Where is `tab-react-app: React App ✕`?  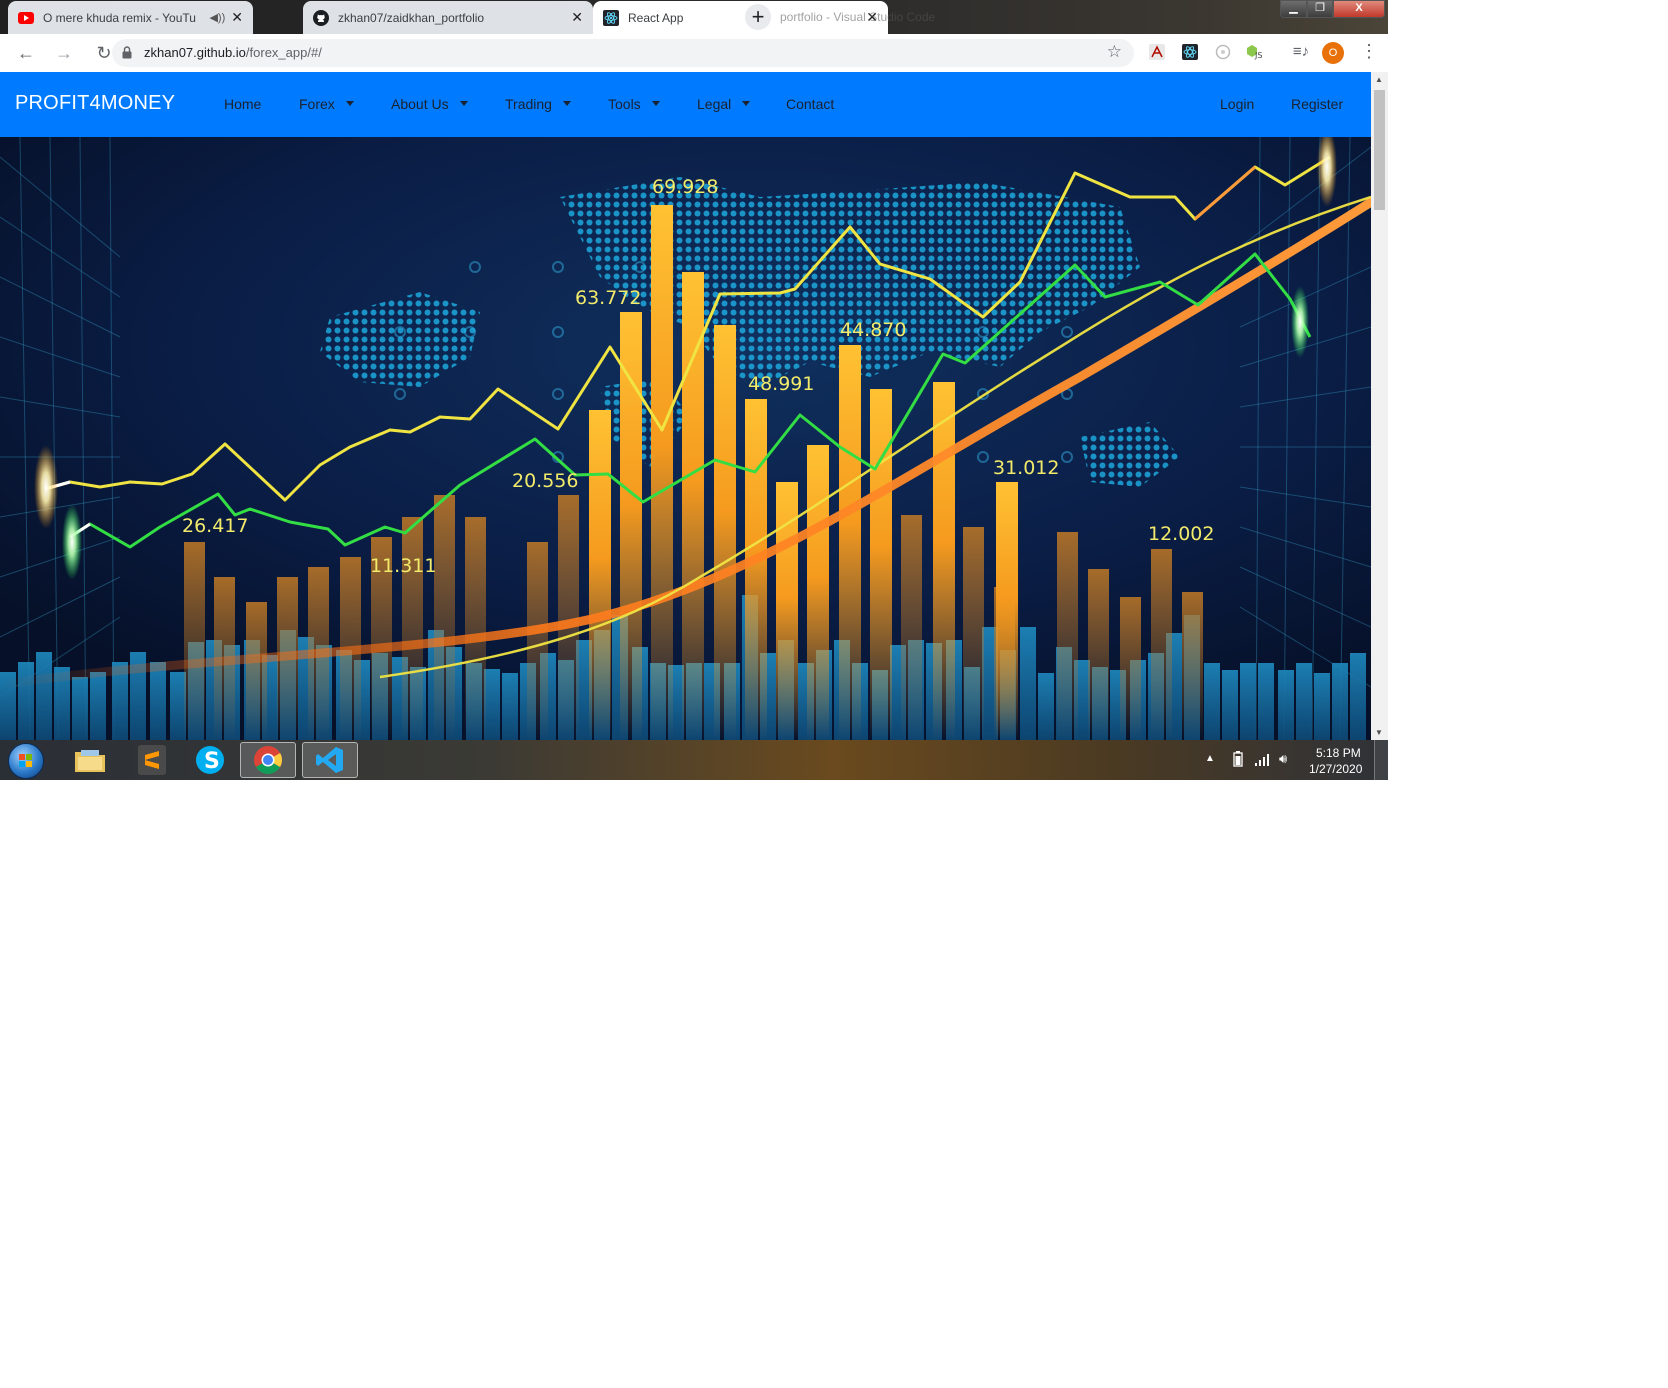 tab-react-app: React App ✕ is located at coordinates (740, 17).